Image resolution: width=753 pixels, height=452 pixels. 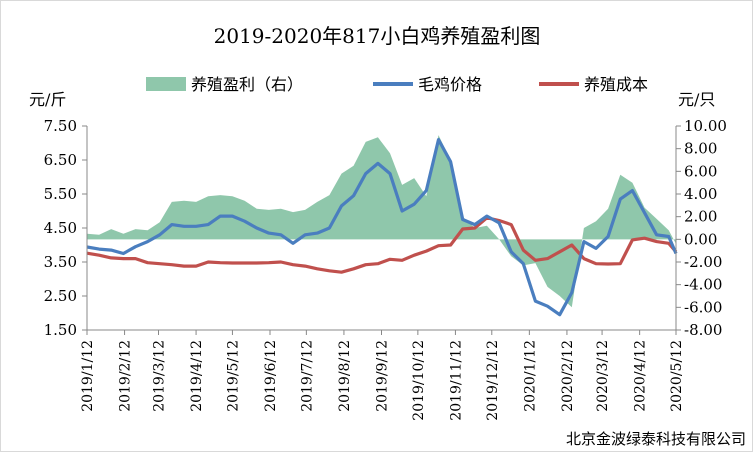 I want to click on x-tick-label: 2019/7/12, so click(x=307, y=376).